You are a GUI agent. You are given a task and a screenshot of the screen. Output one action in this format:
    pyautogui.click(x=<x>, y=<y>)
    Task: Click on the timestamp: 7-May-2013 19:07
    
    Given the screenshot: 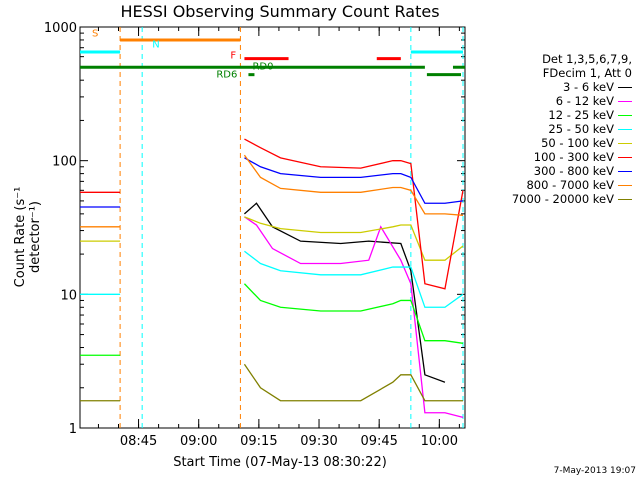 What is the action you would take?
    pyautogui.click(x=594, y=471)
    